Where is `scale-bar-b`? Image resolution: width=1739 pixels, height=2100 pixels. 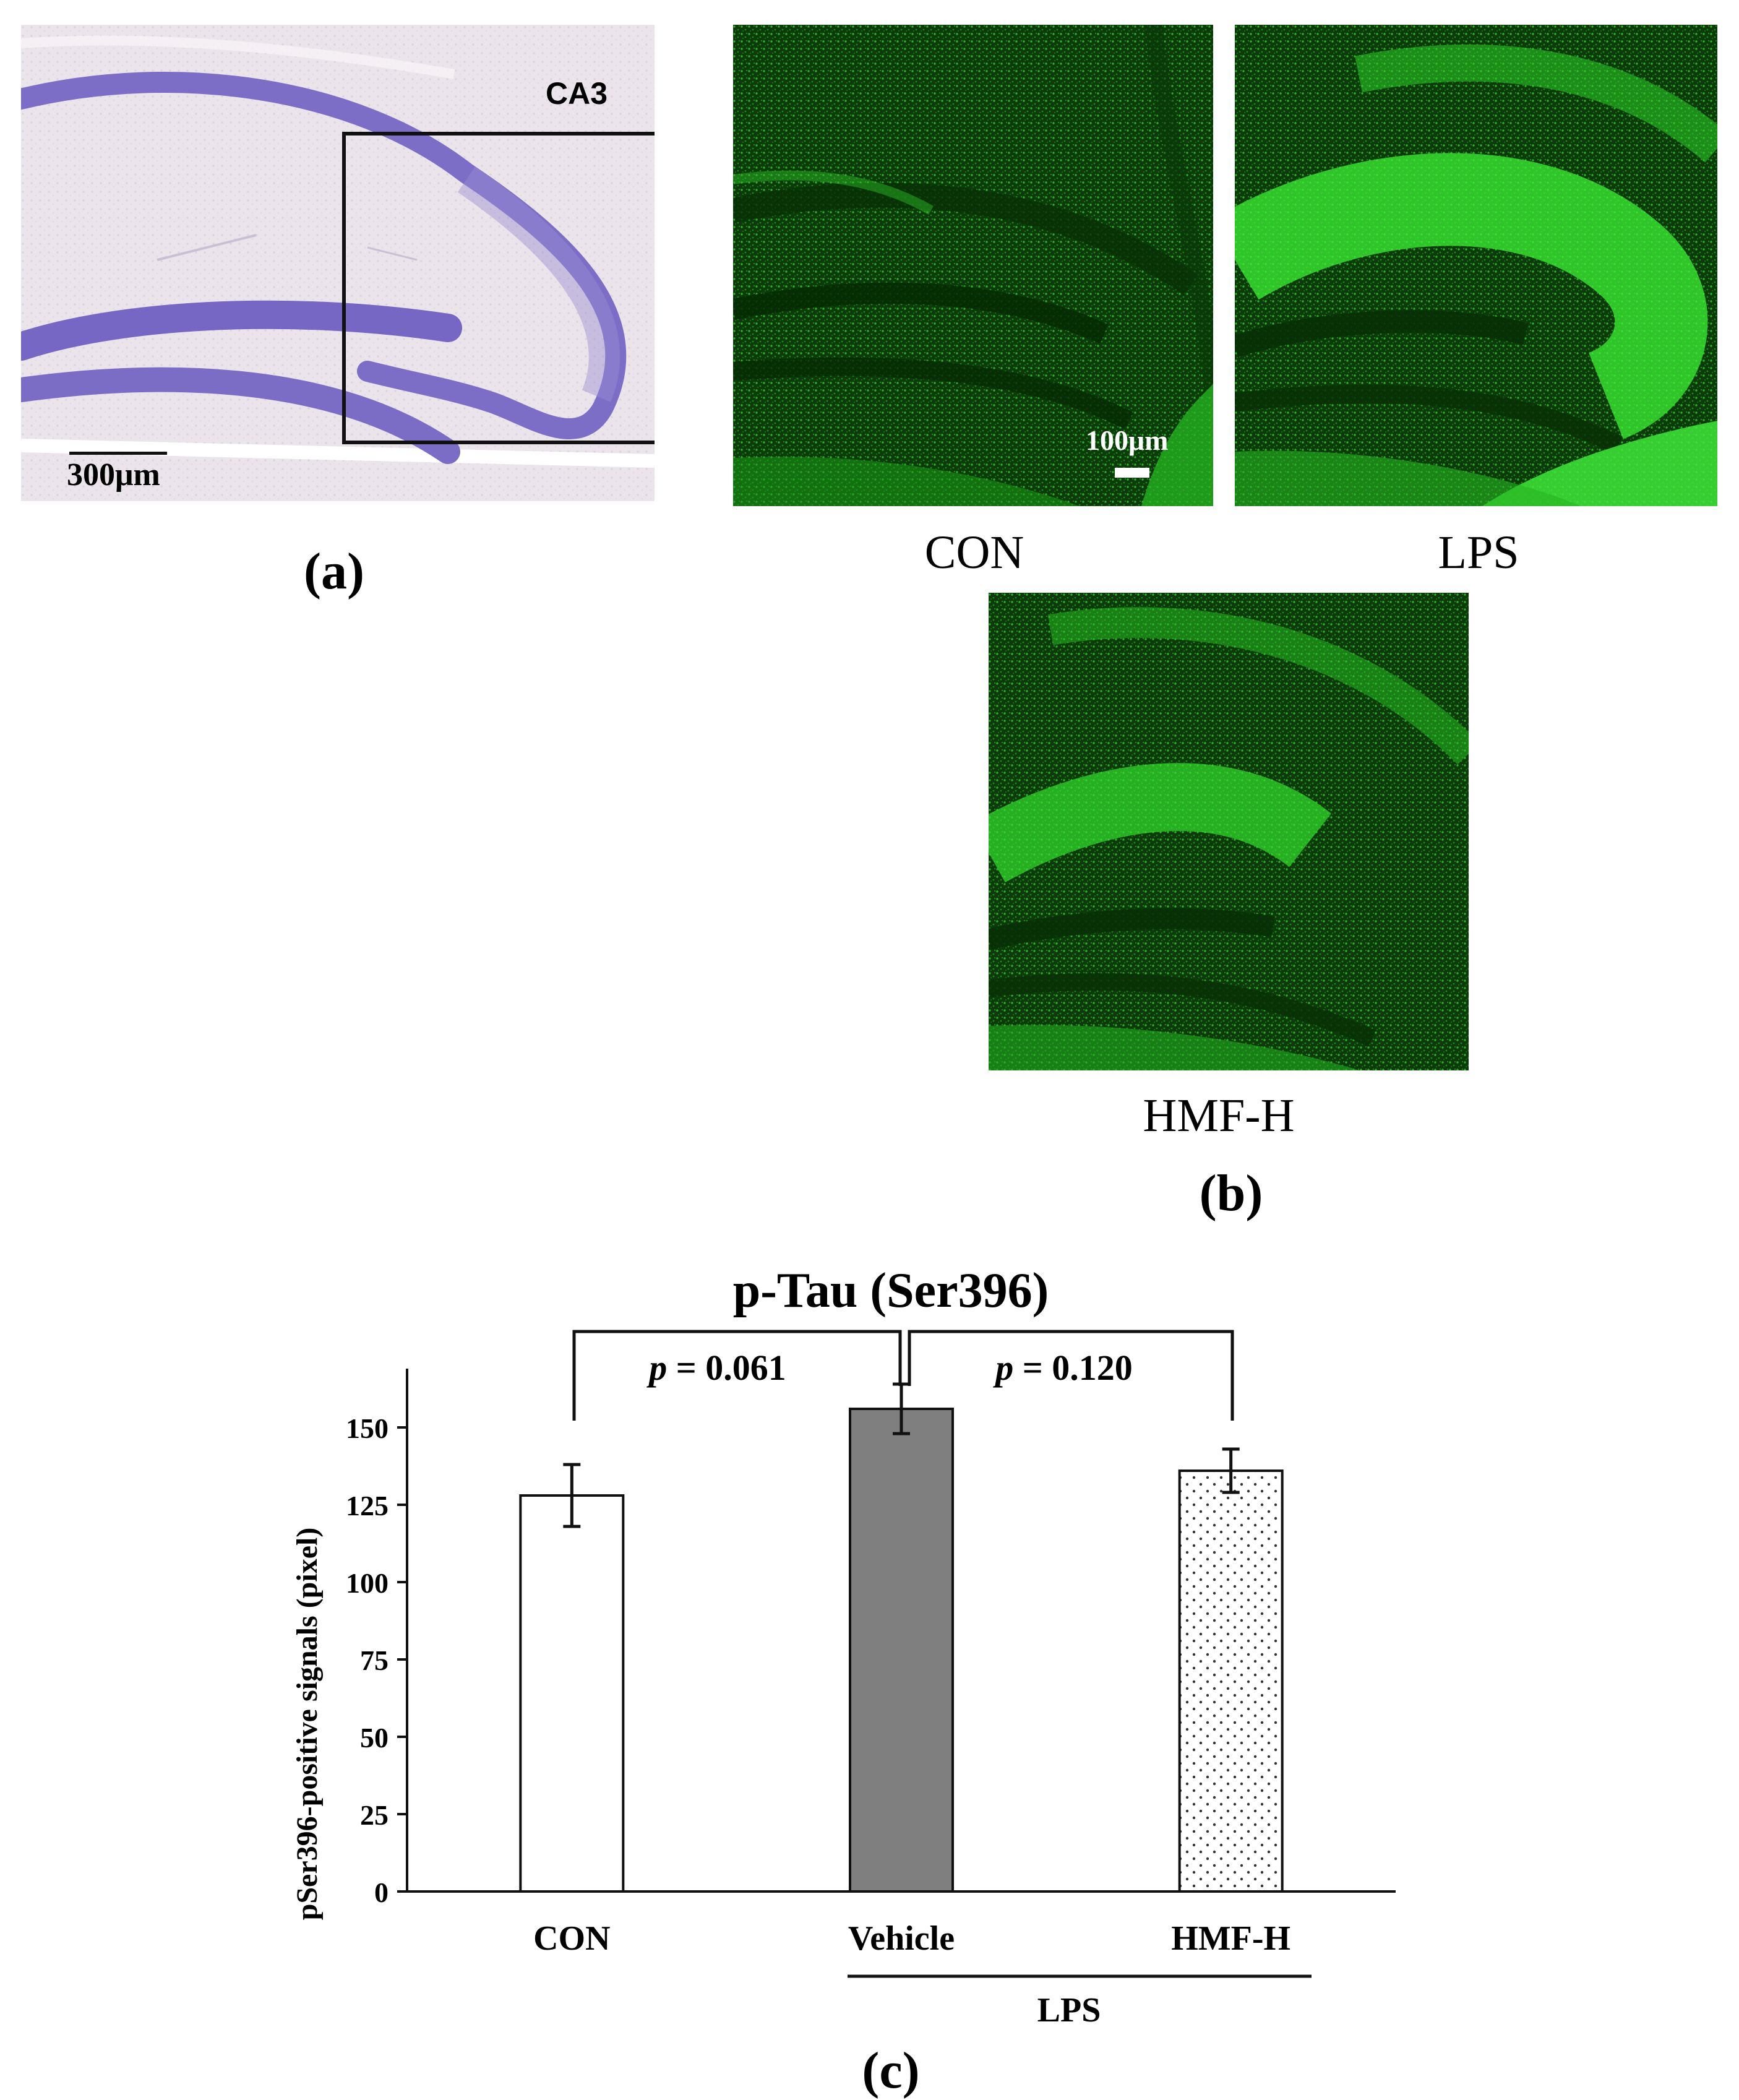 scale-bar-b is located at coordinates (1132, 473).